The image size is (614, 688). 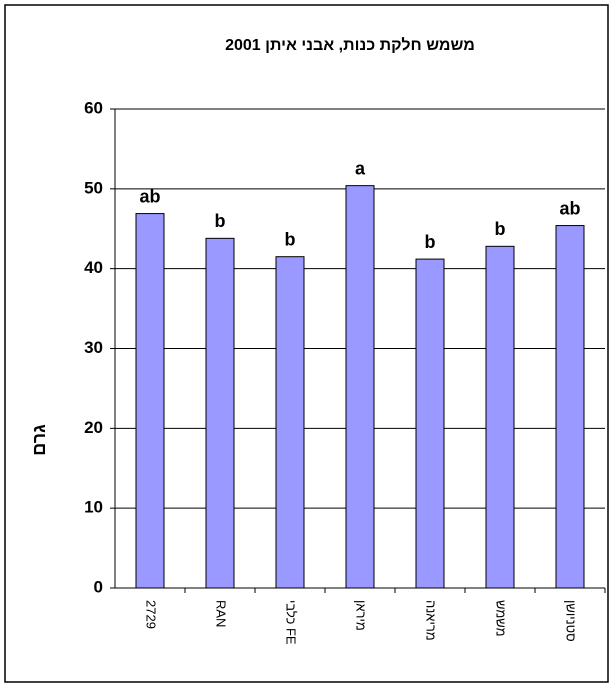 I want to click on x-tick-label: כלבי FE, so click(x=291, y=622).